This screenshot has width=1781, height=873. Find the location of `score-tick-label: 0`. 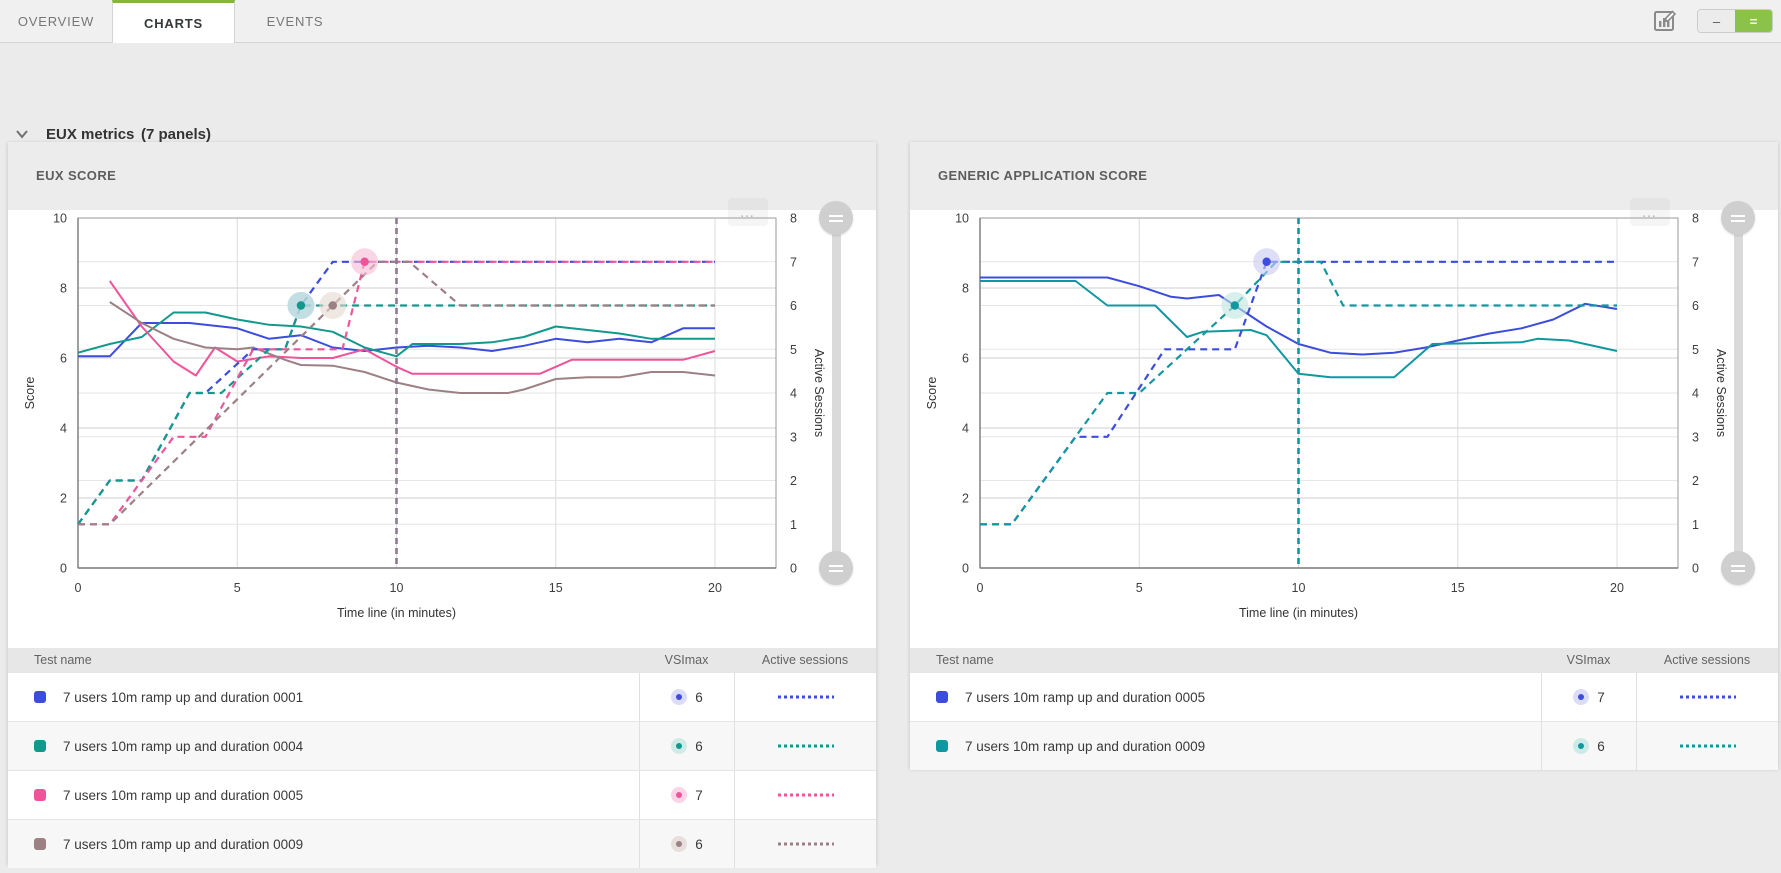

score-tick-label: 0 is located at coordinates (965, 569).